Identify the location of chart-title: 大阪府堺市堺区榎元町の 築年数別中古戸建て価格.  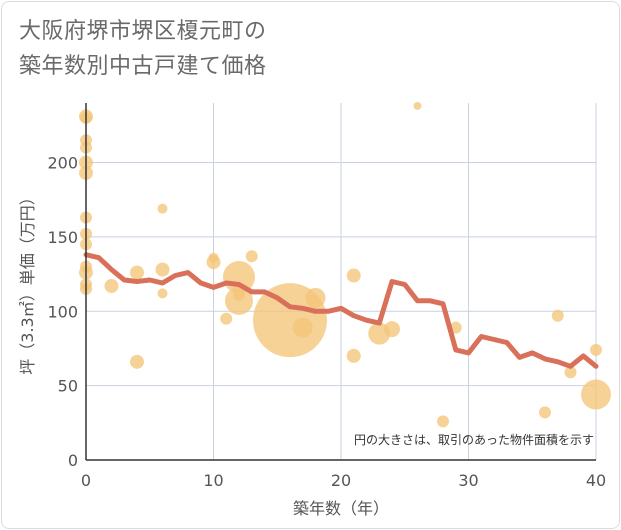
(143, 49).